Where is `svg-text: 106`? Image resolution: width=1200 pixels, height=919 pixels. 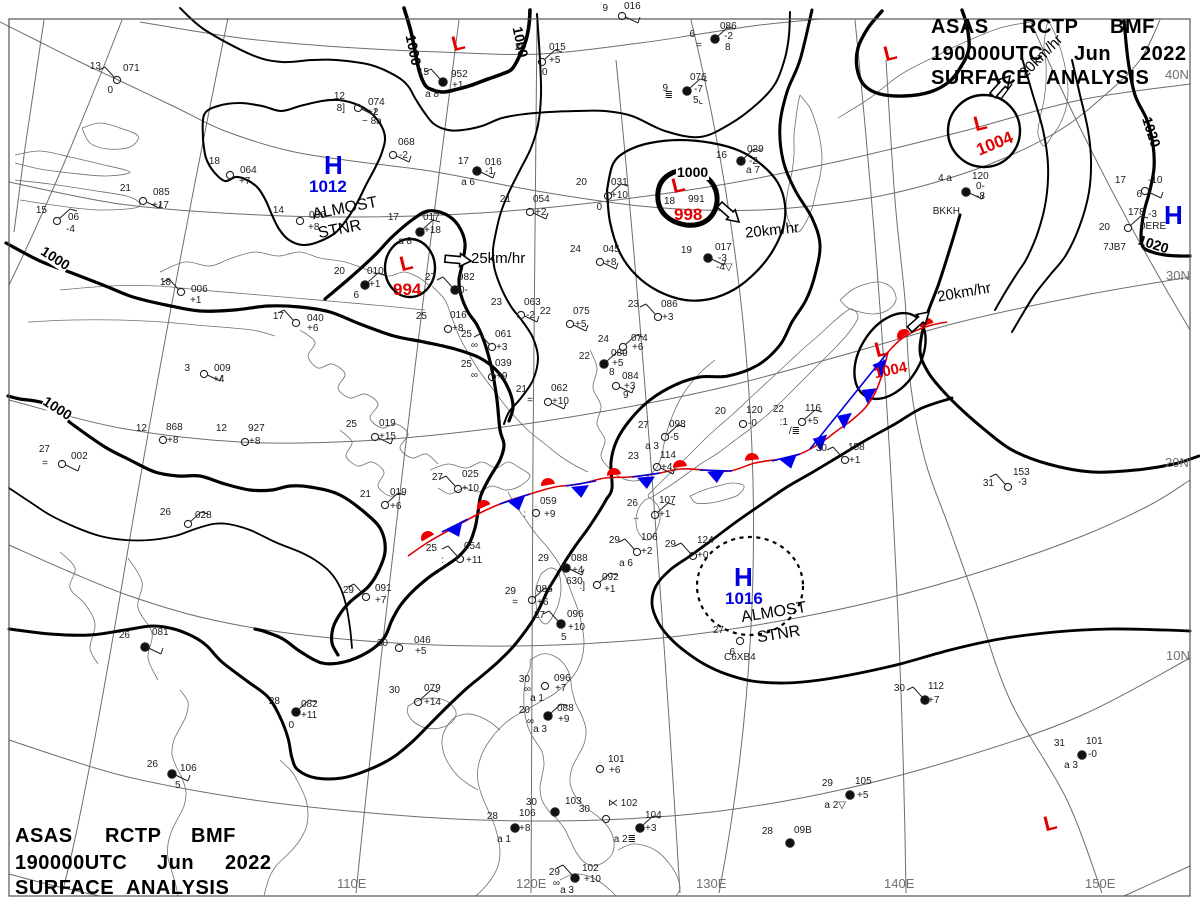 svg-text: 106 is located at coordinates (649, 537).